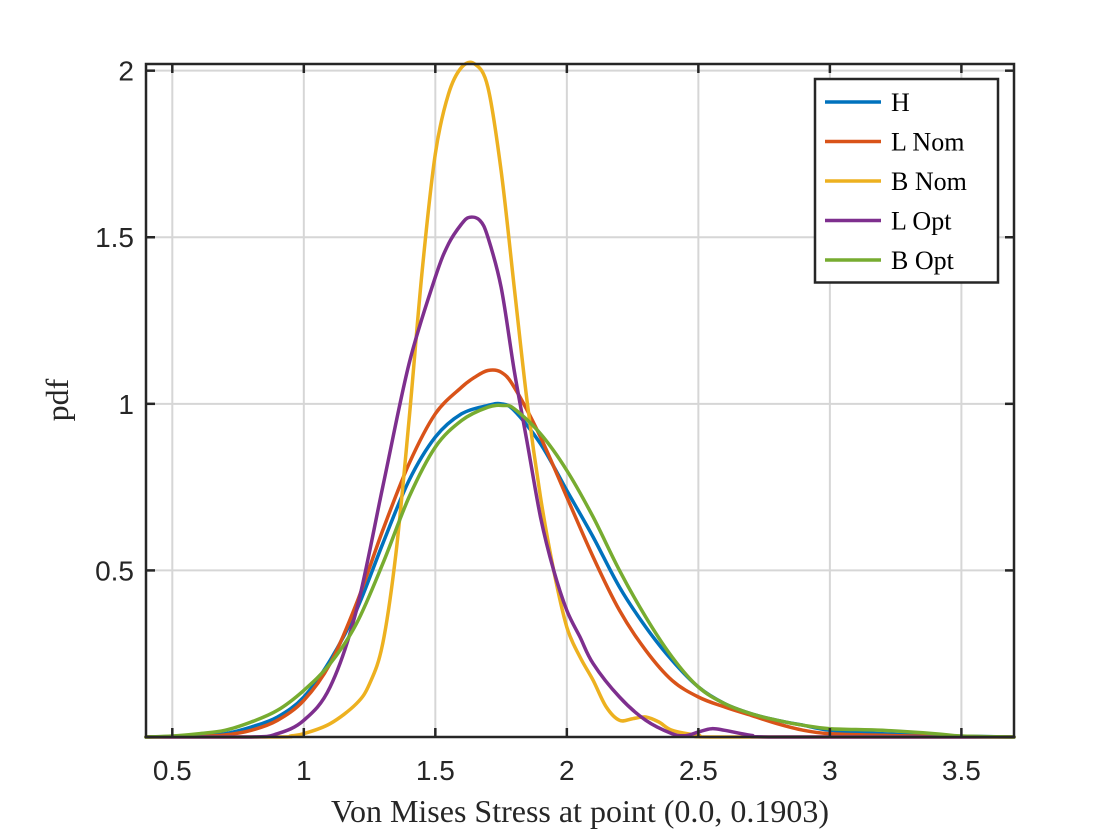 The height and width of the screenshot is (840, 1120). Describe the element at coordinates (304, 770) in the screenshot. I see `x-tick-label: 1` at that location.